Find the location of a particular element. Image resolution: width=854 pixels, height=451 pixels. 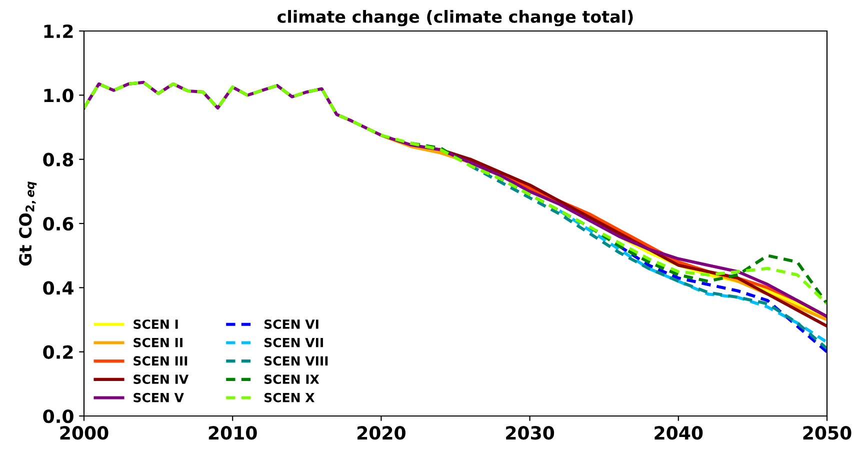

legend-label: SCEN VII is located at coordinates (293, 343).